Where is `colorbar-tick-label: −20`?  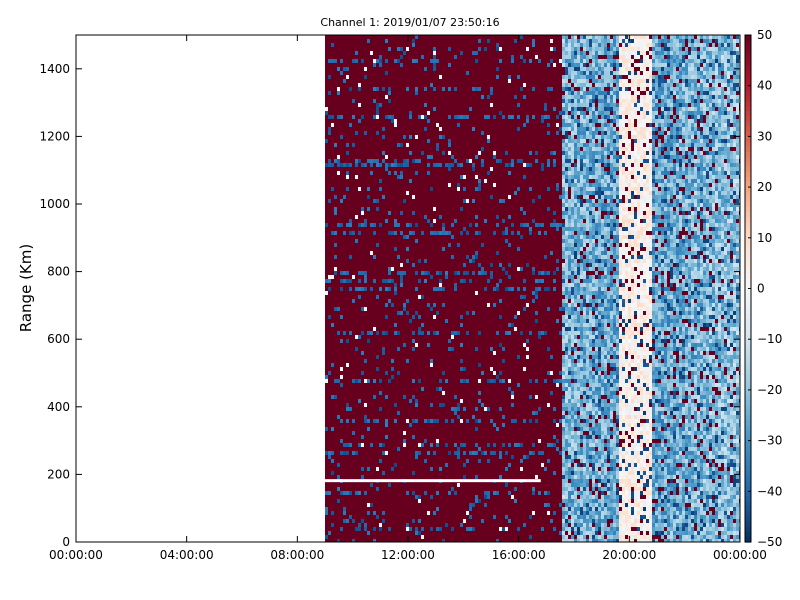
colorbar-tick-label: −20 is located at coordinates (769, 390).